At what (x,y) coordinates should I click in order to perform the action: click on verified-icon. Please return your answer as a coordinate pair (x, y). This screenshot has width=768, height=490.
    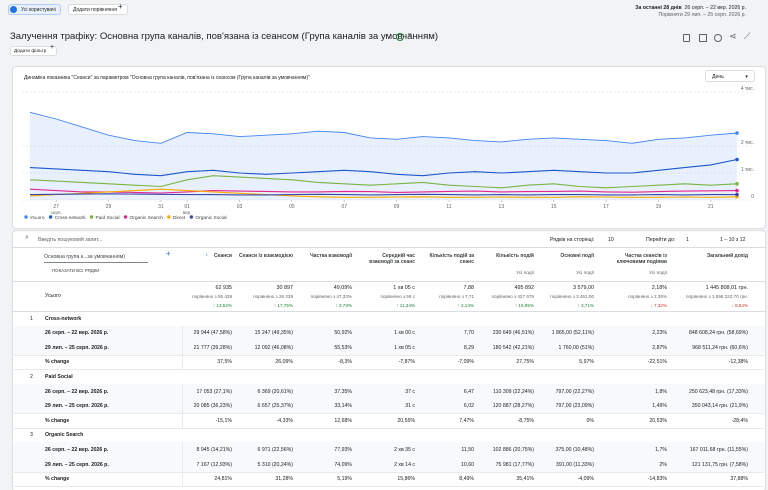
    Looking at the image, I should click on (400, 37).